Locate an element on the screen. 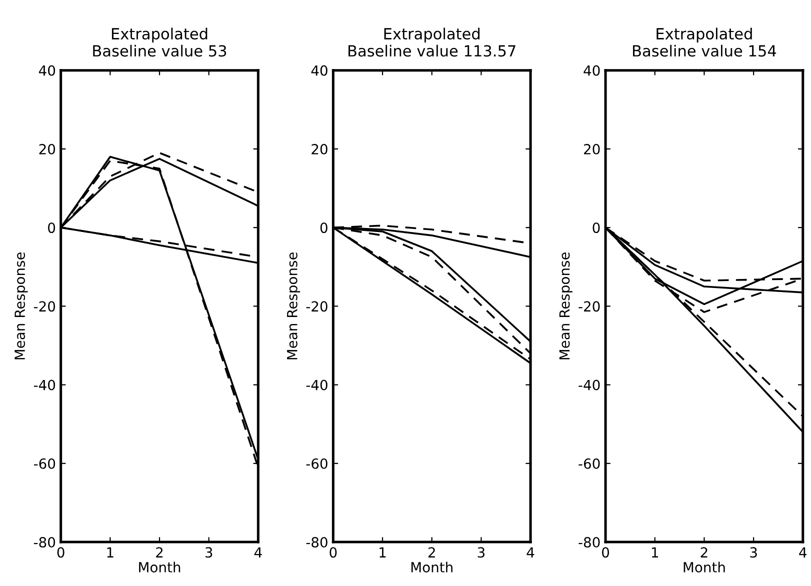 The width and height of the screenshot is (811, 586). chart-title: Extrapolated Baseline value 53 is located at coordinates (159, 42).